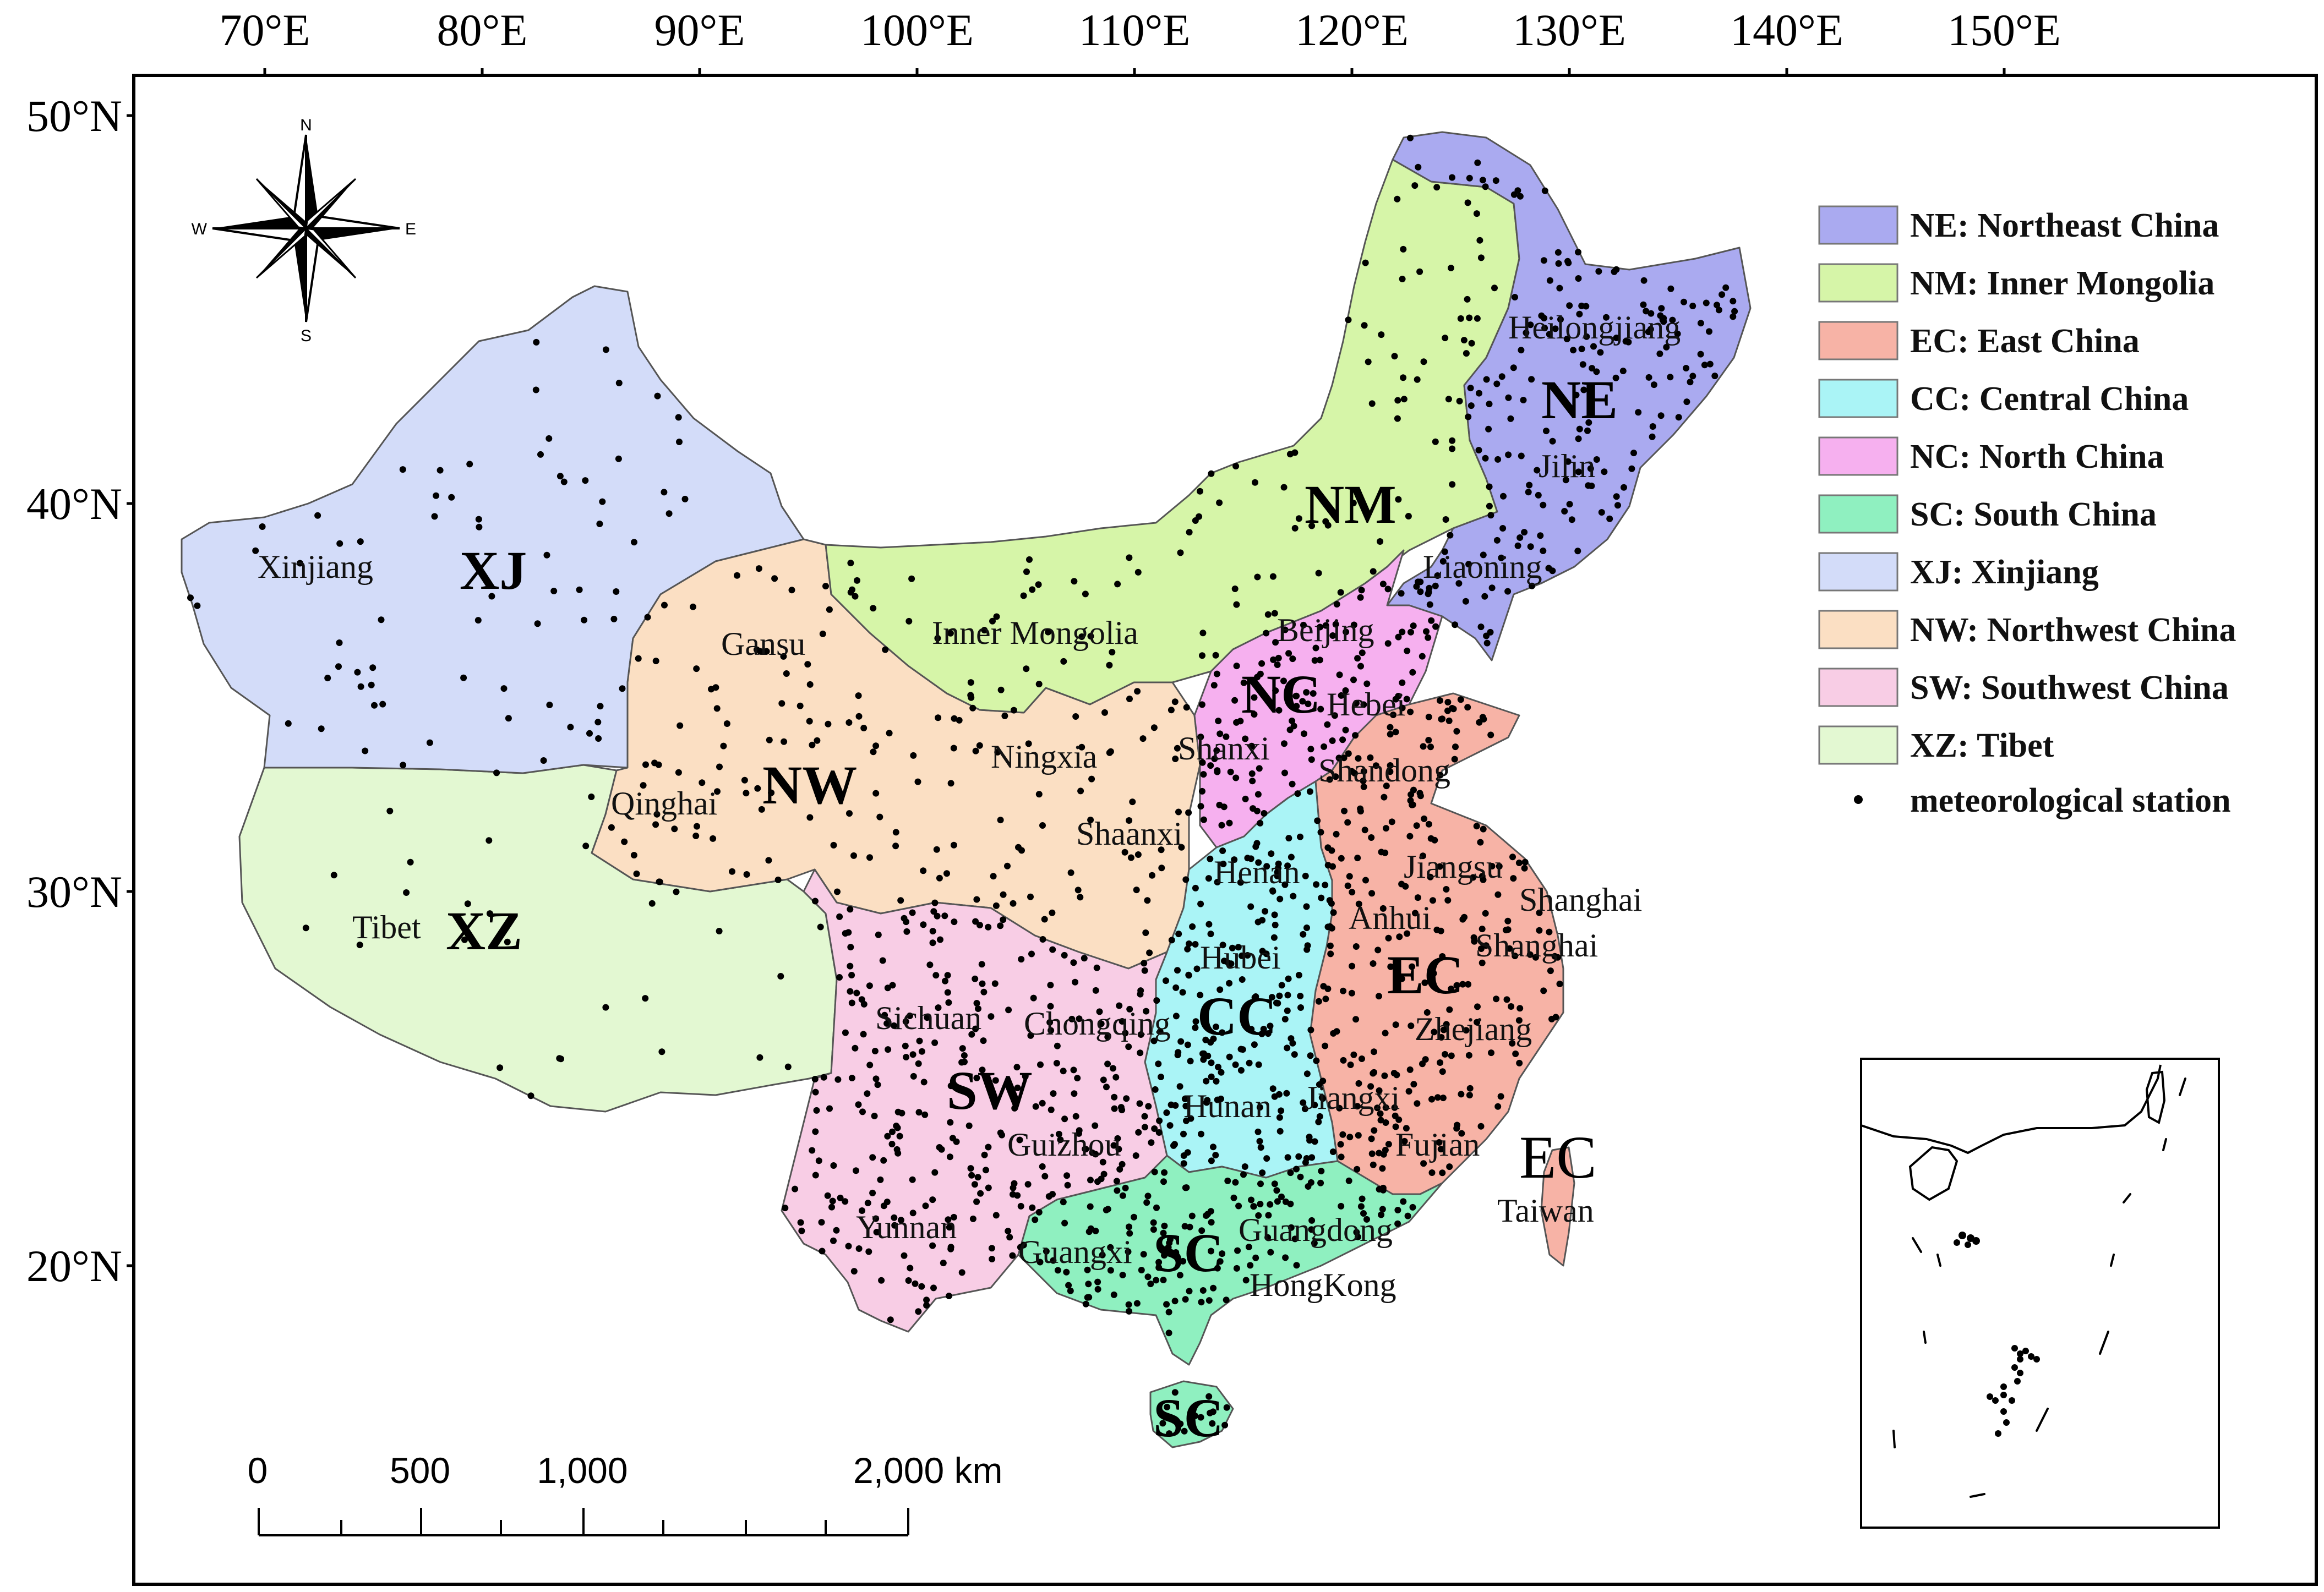  I want to click on province-label-shanxi: Shanxi, so click(1224, 748).